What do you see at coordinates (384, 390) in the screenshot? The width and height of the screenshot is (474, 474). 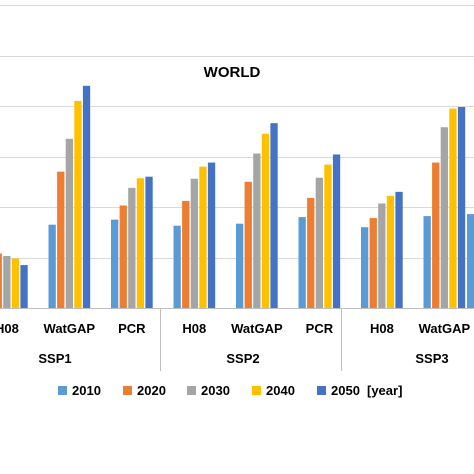 I see `legend-unit: [year]` at bounding box center [384, 390].